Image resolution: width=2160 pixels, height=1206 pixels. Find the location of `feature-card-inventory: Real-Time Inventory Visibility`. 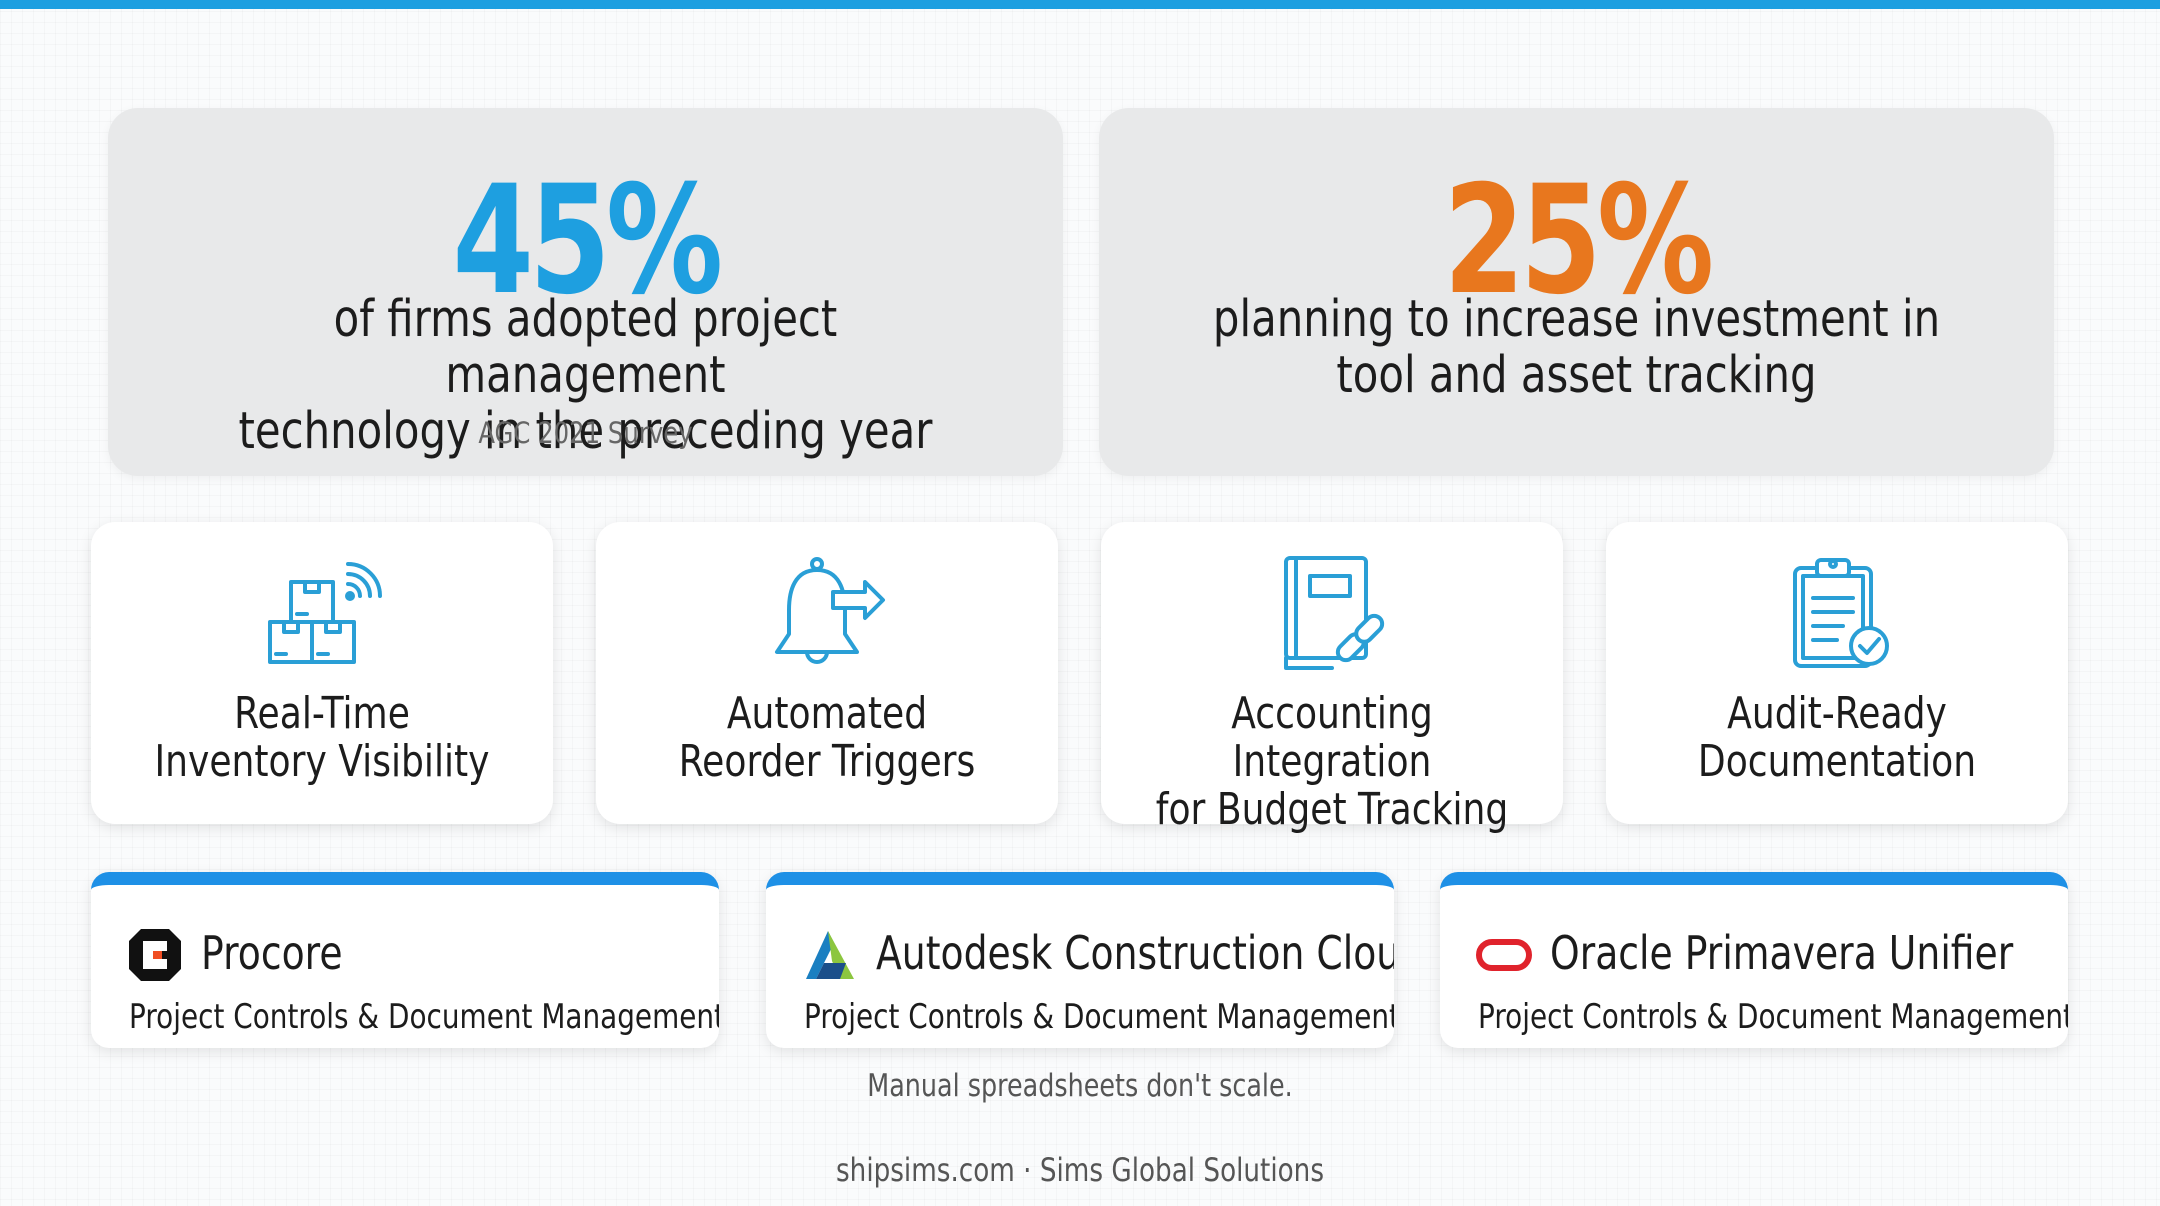

feature-card-inventory: Real-Time Inventory Visibility is located at coordinates (322, 673).